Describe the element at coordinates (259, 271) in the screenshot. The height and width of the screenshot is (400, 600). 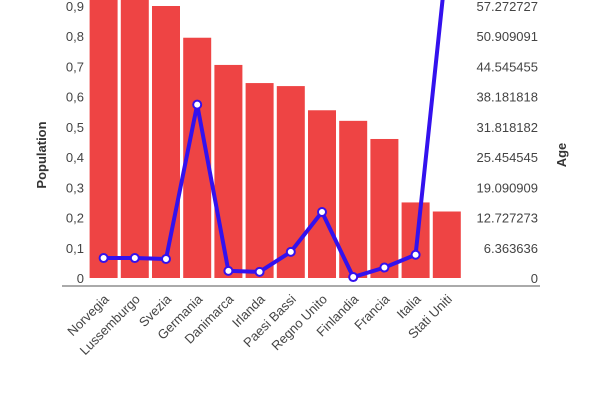
I see `age-point-irlanda` at that location.